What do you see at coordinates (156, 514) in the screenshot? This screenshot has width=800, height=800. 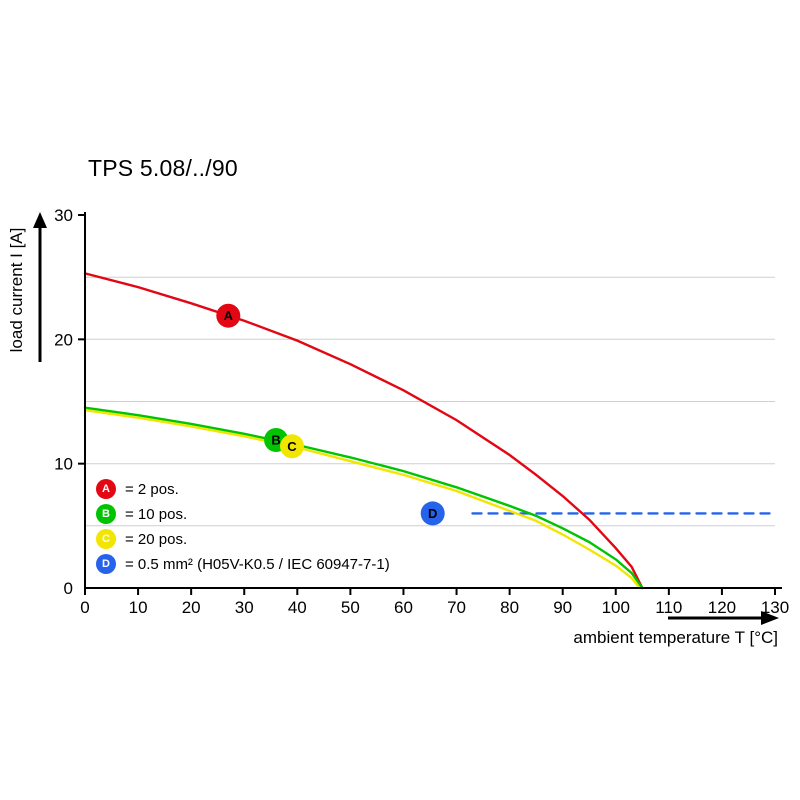 I see `legend-label-b: = 10 pos.` at bounding box center [156, 514].